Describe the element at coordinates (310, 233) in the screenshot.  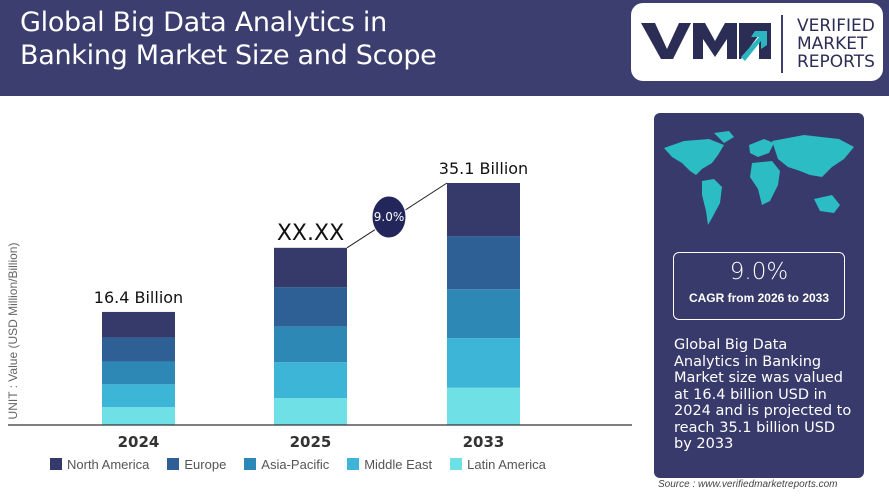
I see `bar-value-label: XX.XX` at that location.